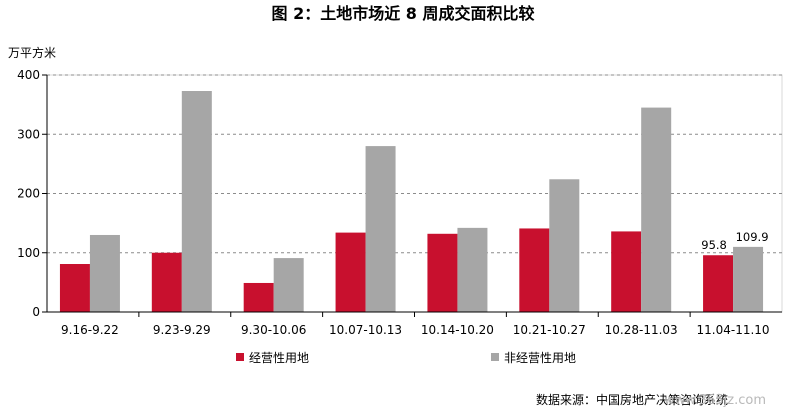  What do you see at coordinates (279, 358) in the screenshot?
I see `legend-label-1: 经营性用地` at bounding box center [279, 358].